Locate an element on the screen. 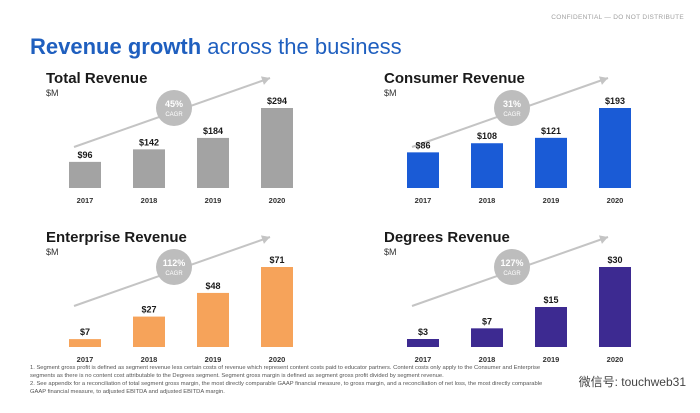 Image resolution: width=700 pixels, height=413 pixels. cagr-value: 127% is located at coordinates (511, 263).